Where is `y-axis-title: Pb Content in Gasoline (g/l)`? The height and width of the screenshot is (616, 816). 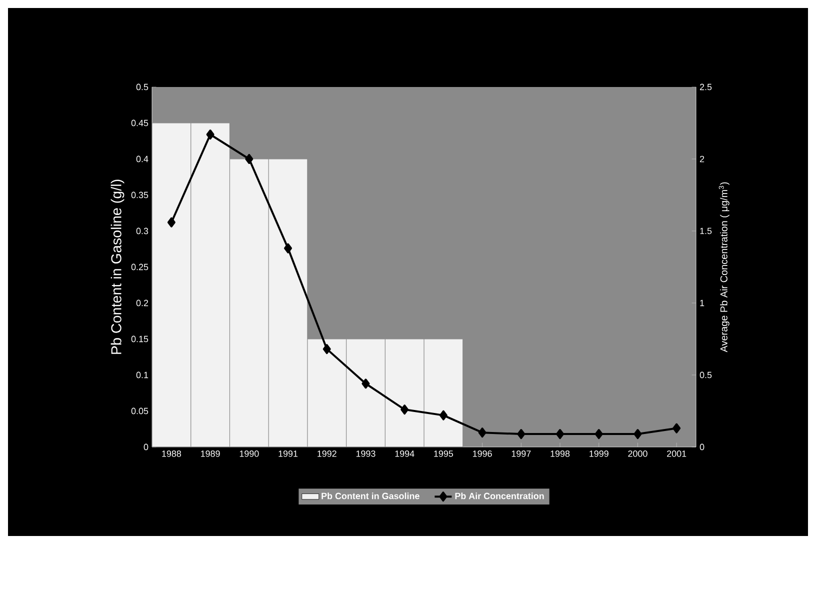 y-axis-title: Pb Content in Gasoline (g/l) is located at coordinates (117, 267).